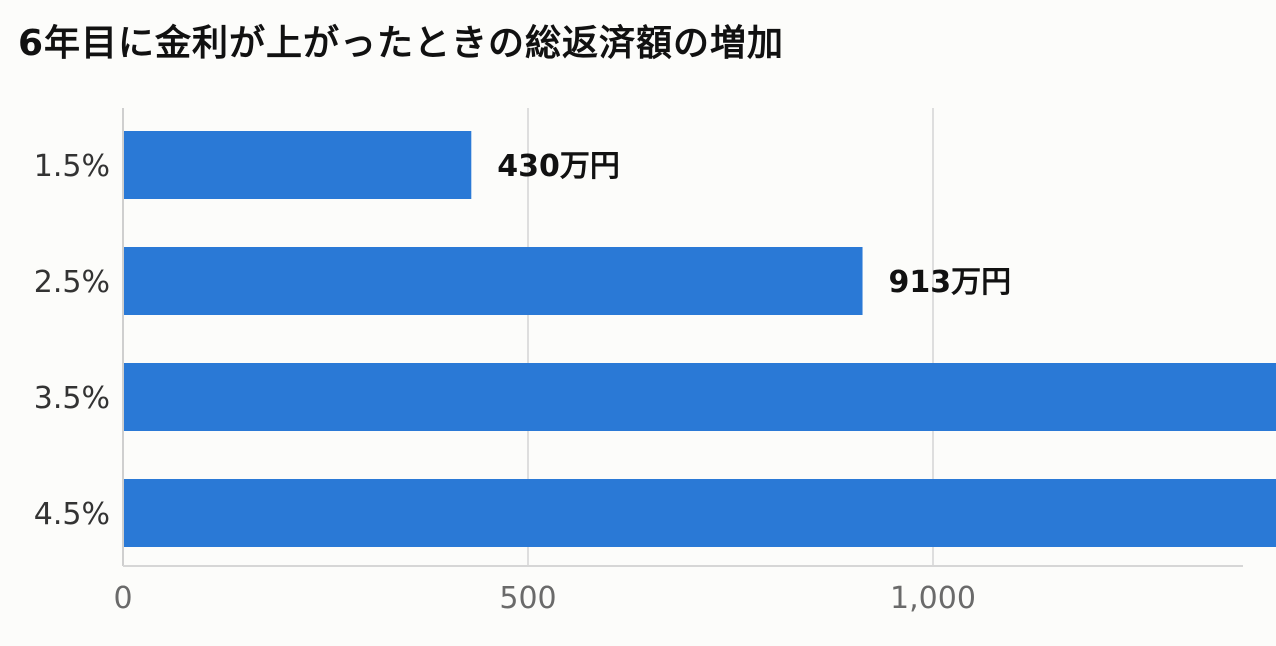 The width and height of the screenshot is (1276, 646). Describe the element at coordinates (527, 598) in the screenshot. I see `x-tick-label: 500` at that location.